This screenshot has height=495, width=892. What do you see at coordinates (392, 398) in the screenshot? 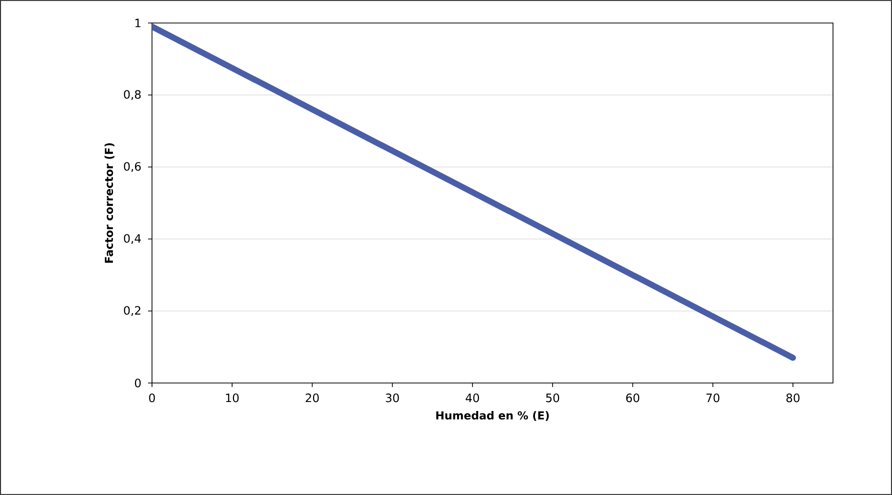
I see `x-tick-label: 30` at bounding box center [392, 398].